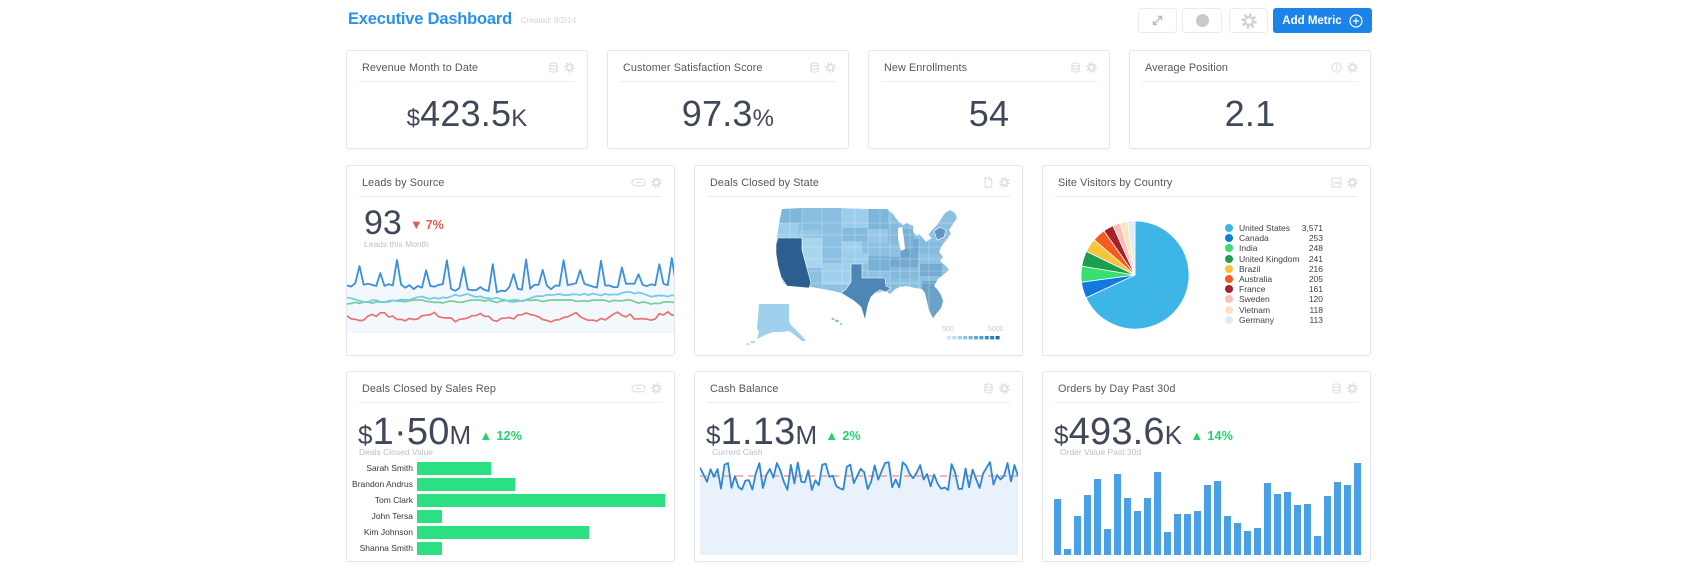 This screenshot has height=570, width=1700. I want to click on svg-text: 500, so click(948, 329).